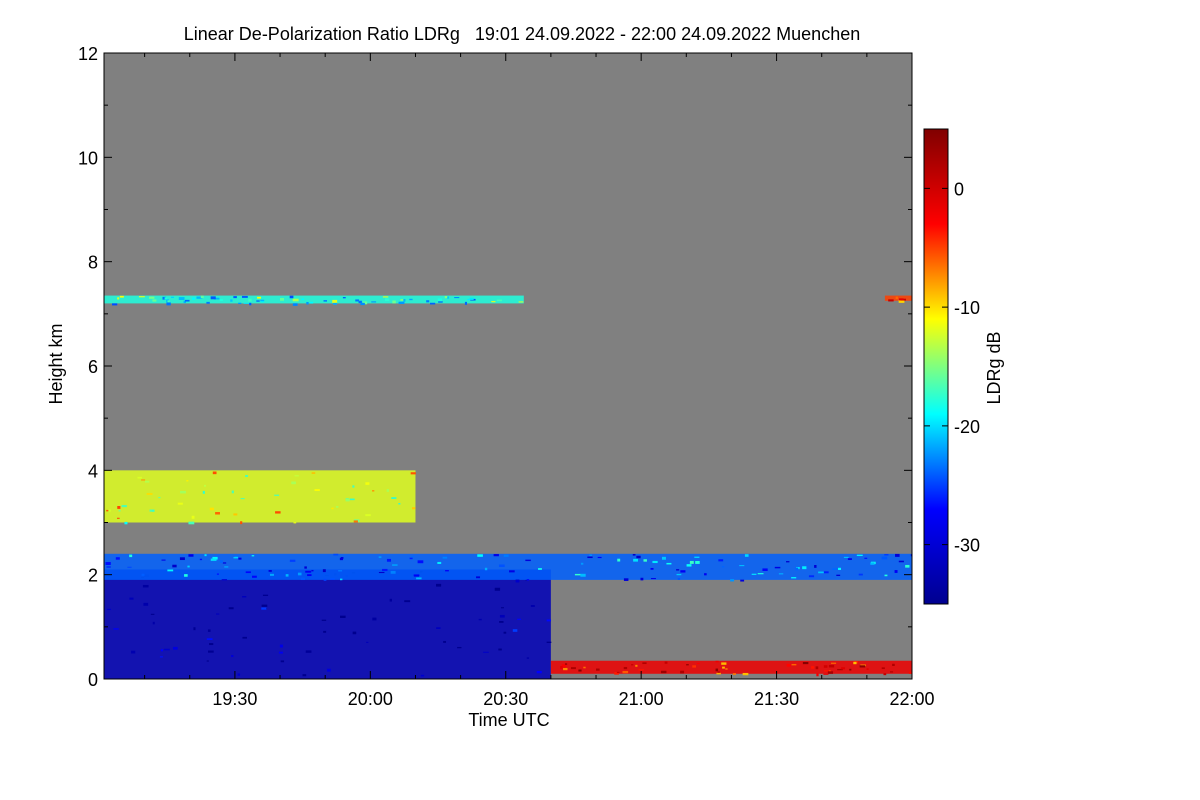 This screenshot has height=800, width=1200. Describe the element at coordinates (641, 699) in the screenshot. I see `x-tick-label: 21:00` at that location.